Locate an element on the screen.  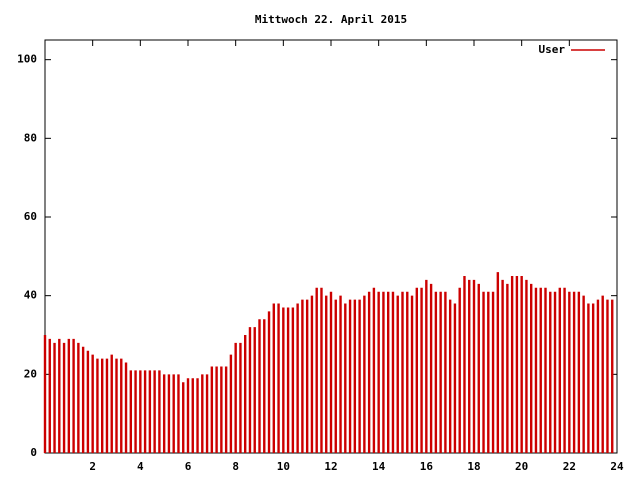
y-tick-label: 0 is located at coordinates (33, 452).